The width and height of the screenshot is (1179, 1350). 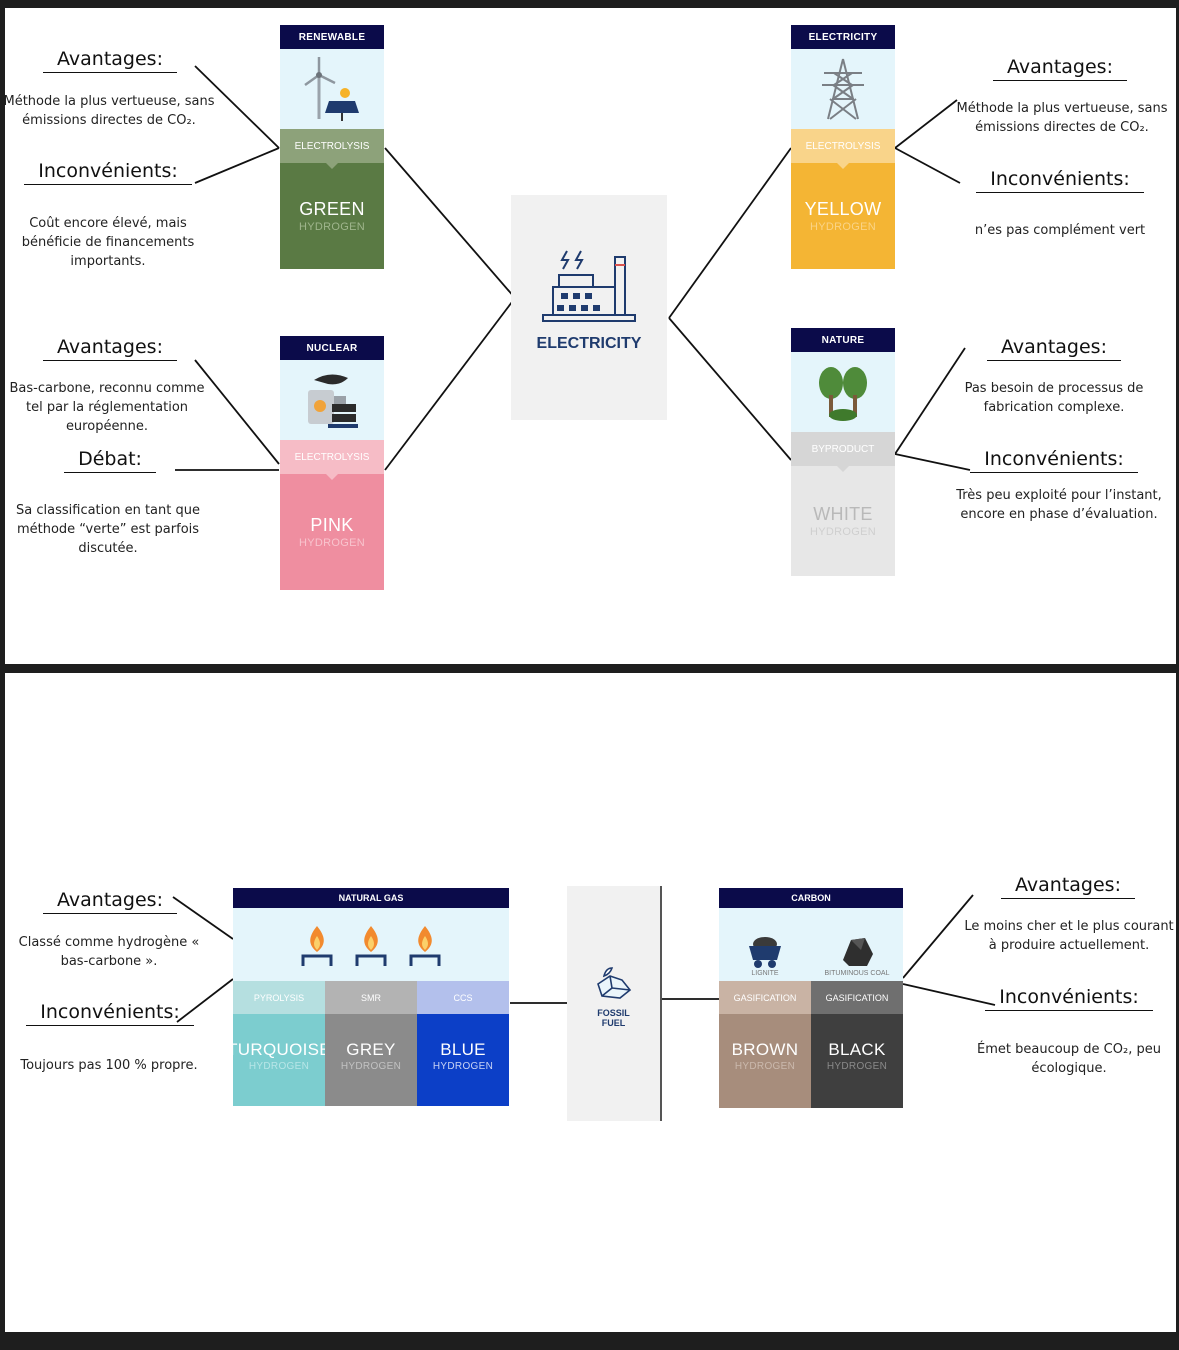 What do you see at coordinates (110, 460) in the screenshot?
I see `pink-debate-title: Débat:` at bounding box center [110, 460].